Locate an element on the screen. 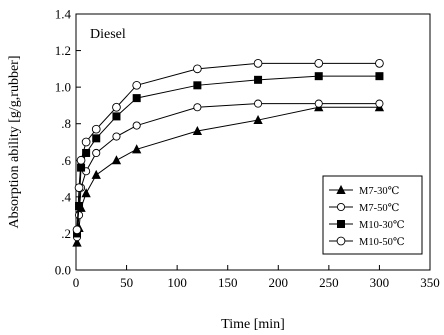 The width and height of the screenshot is (444, 335). x-tick-label: 100 is located at coordinates (177, 282).